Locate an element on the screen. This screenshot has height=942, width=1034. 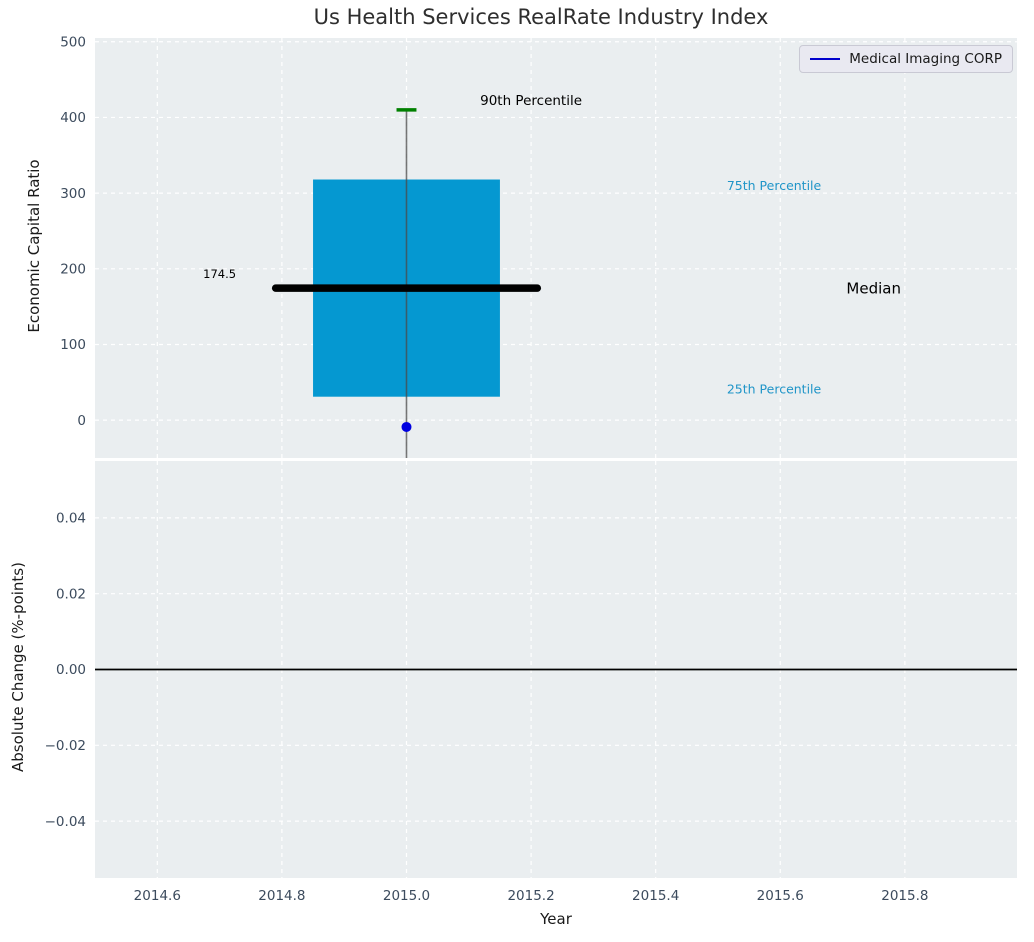
y-tick-label: 0.02 is located at coordinates (71, 594).